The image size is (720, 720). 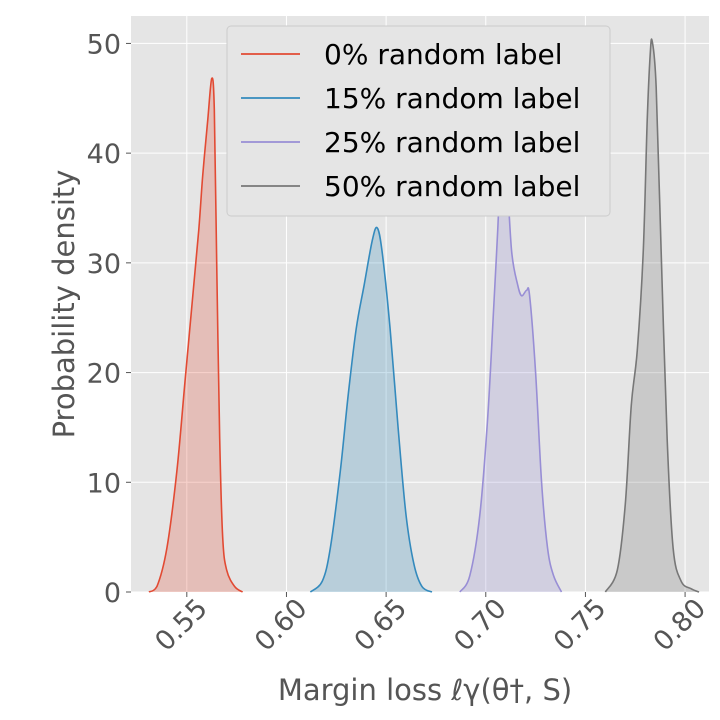 I want to click on legend-label-3: 50% random label, so click(x=452, y=186).